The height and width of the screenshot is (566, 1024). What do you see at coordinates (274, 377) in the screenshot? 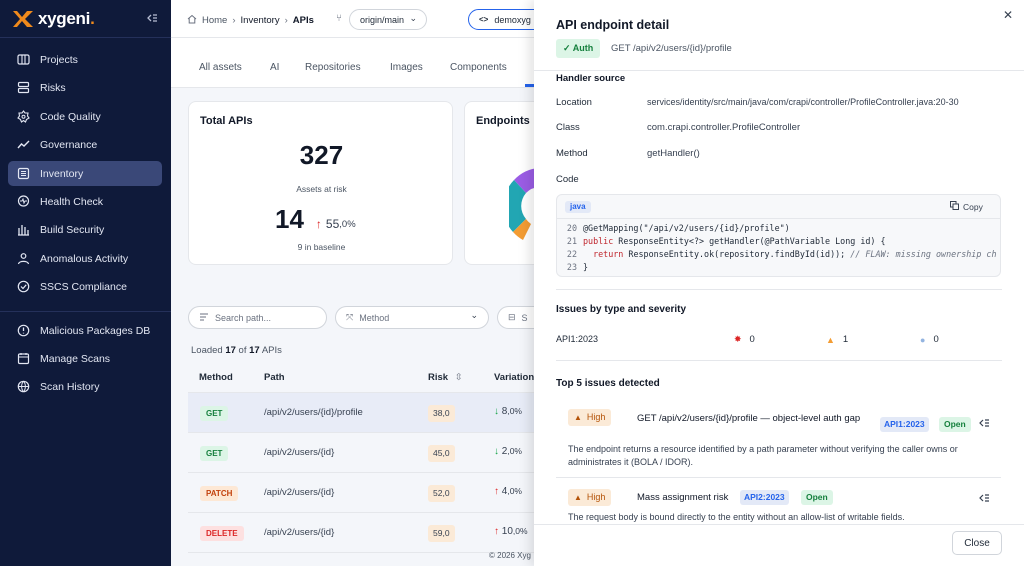
I see `column-header-path: Path` at bounding box center [274, 377].